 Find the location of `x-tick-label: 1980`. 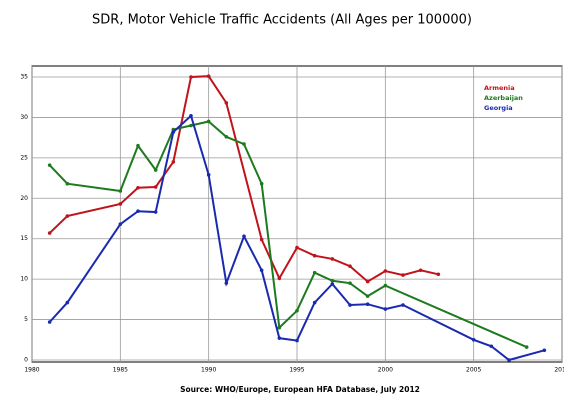

x-tick-label: 1980 is located at coordinates (31, 370).